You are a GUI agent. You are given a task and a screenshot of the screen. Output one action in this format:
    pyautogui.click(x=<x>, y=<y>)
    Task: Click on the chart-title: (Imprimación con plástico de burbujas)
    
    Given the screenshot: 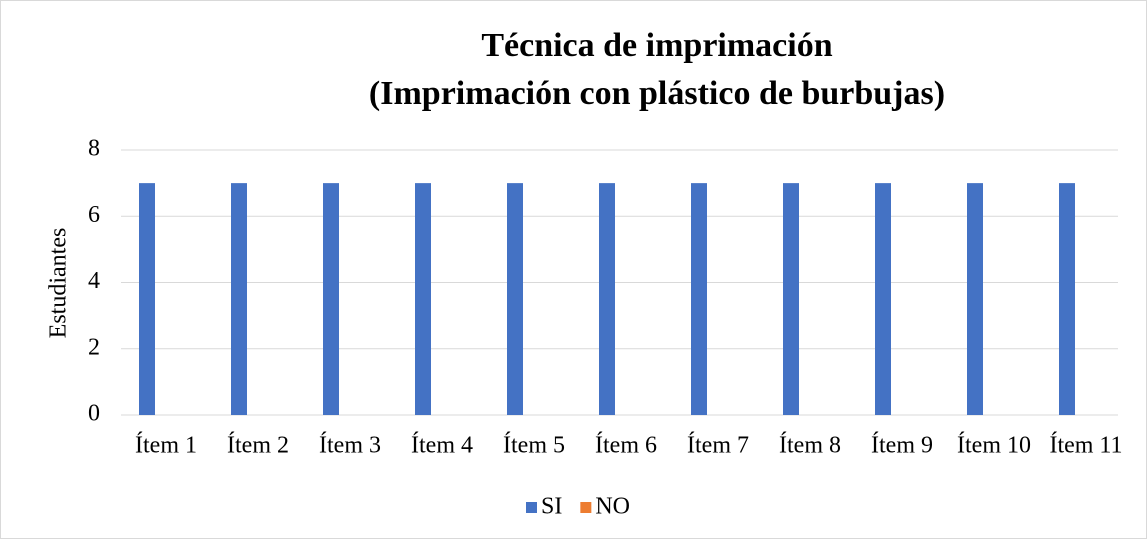 What is the action you would take?
    pyautogui.click(x=657, y=93)
    